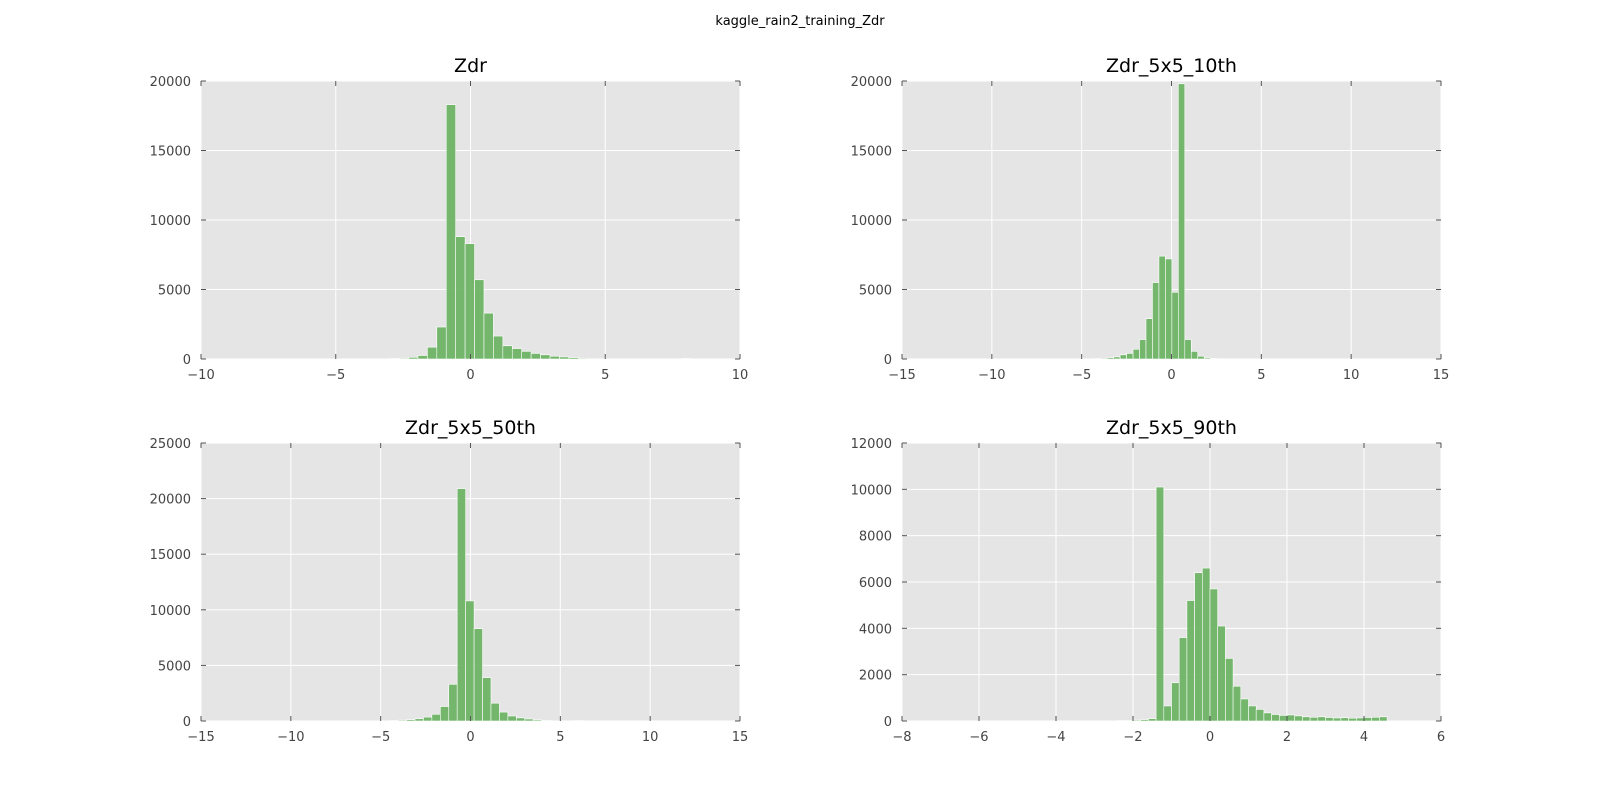 Image resolution: width=1600 pixels, height=800 pixels. Describe the element at coordinates (170, 444) in the screenshot. I see `y-tick-label: 25000` at that location.